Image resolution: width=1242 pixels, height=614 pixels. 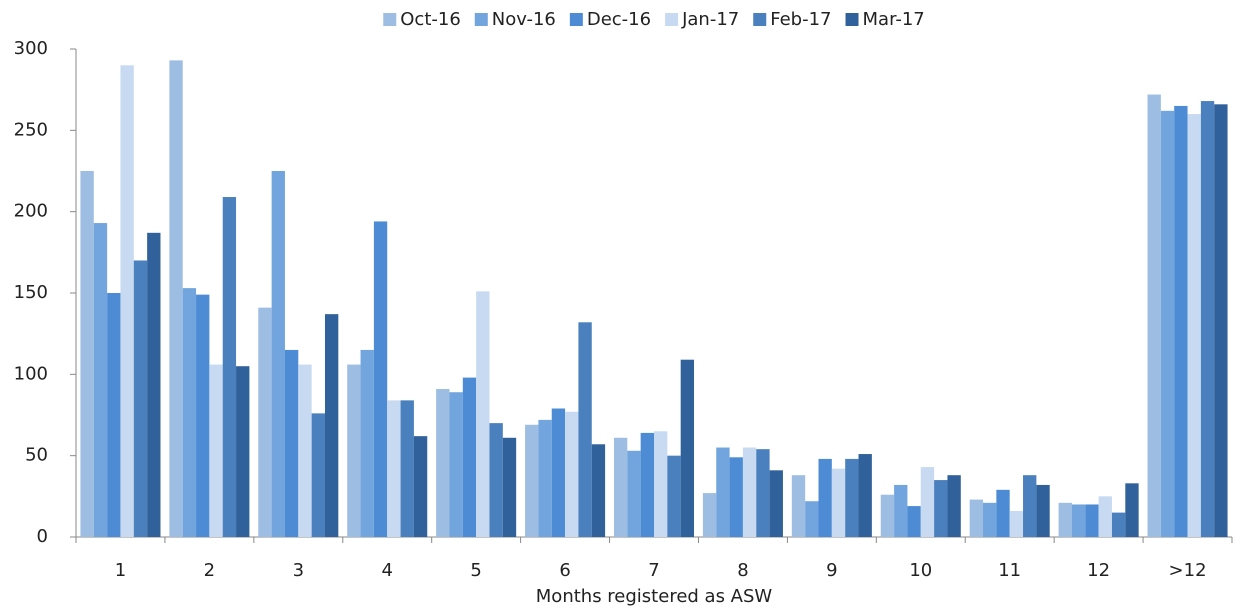 What do you see at coordinates (430, 19) in the screenshot?
I see `legend-label: Oct-16` at bounding box center [430, 19].